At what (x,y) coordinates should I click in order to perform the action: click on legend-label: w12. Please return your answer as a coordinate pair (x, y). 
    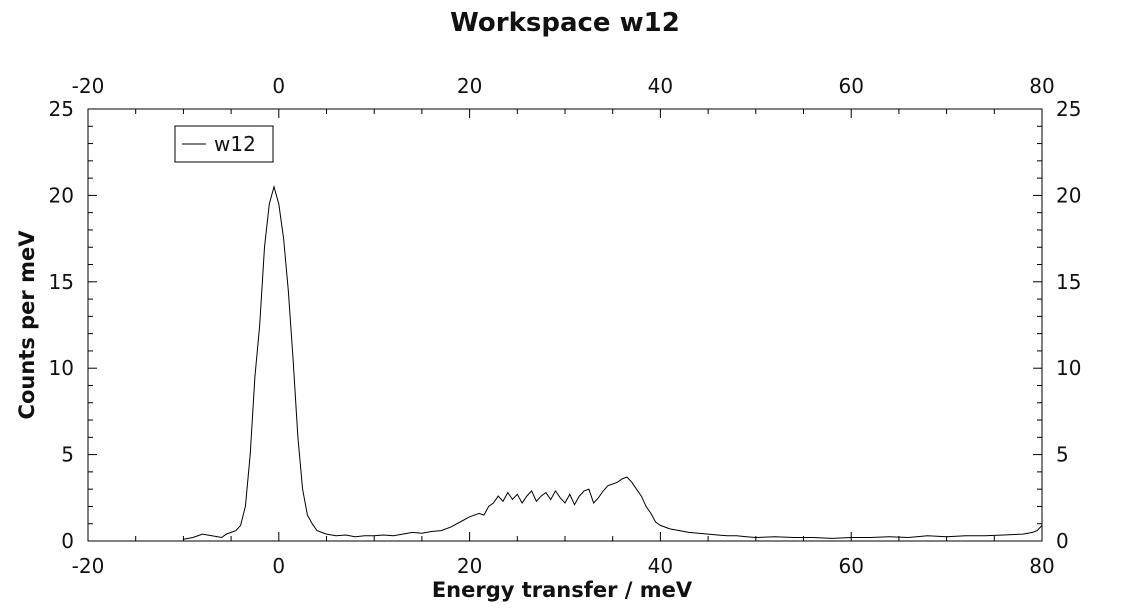
    Looking at the image, I should click on (235, 144).